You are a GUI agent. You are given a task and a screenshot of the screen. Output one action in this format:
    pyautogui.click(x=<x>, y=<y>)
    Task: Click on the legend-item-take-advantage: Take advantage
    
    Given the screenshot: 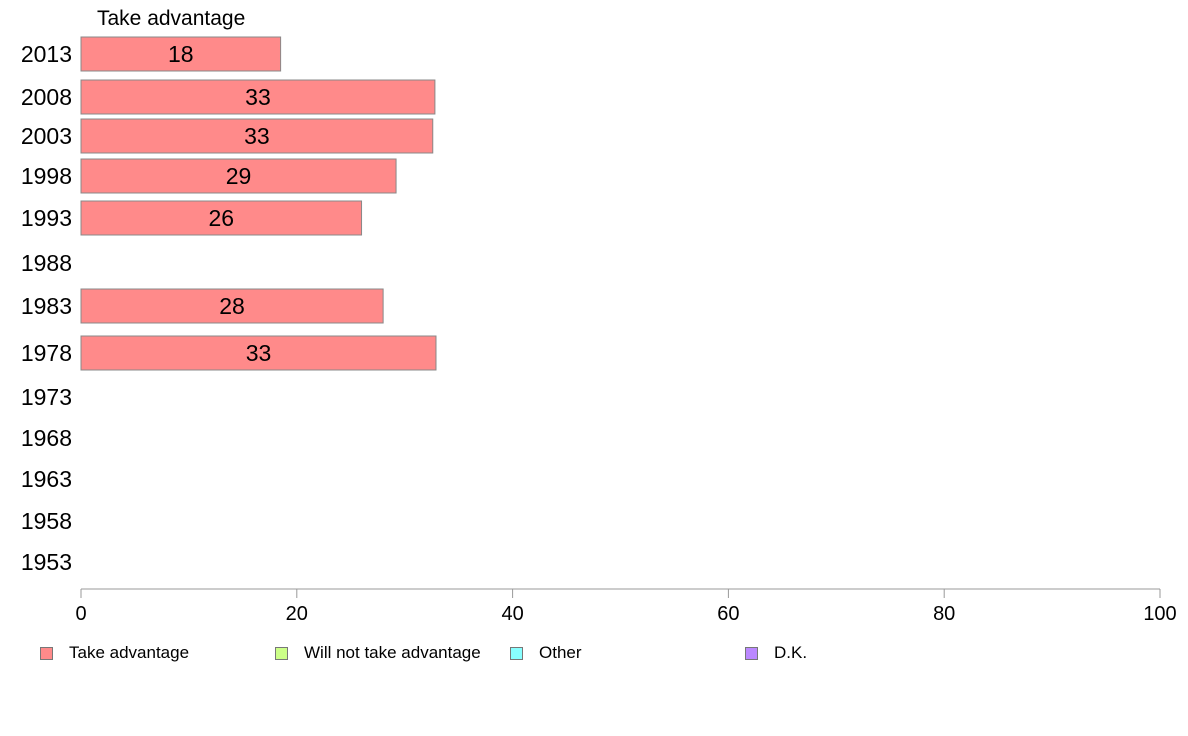 What is the action you would take?
    pyautogui.click(x=114, y=653)
    